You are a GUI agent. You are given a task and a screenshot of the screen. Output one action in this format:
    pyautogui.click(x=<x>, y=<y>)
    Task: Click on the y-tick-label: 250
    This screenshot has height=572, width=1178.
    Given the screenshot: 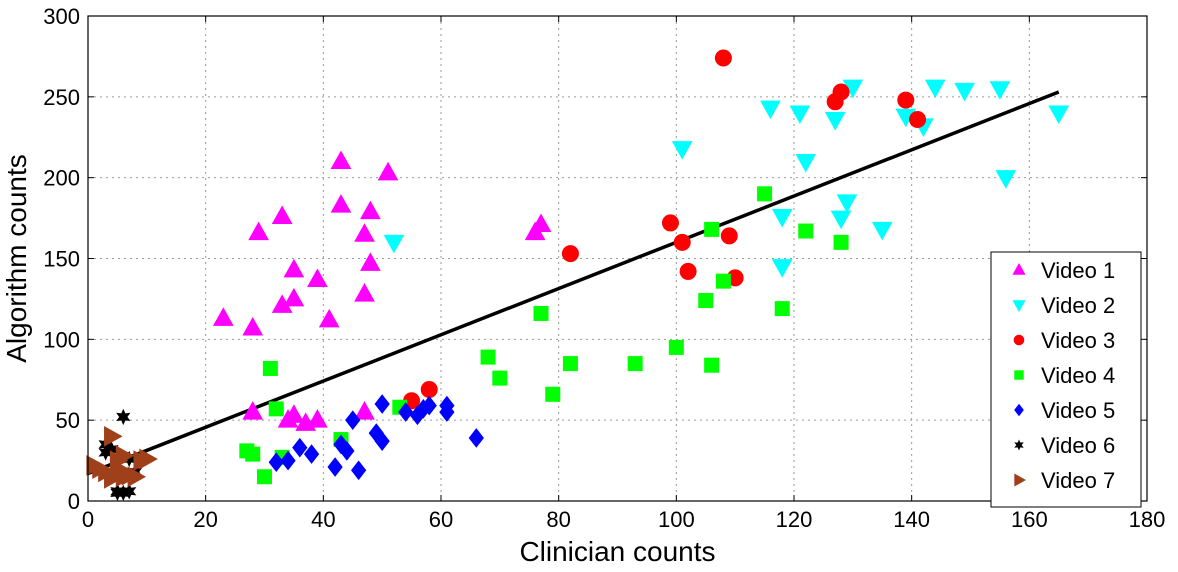 What is the action you would take?
    pyautogui.click(x=61, y=97)
    